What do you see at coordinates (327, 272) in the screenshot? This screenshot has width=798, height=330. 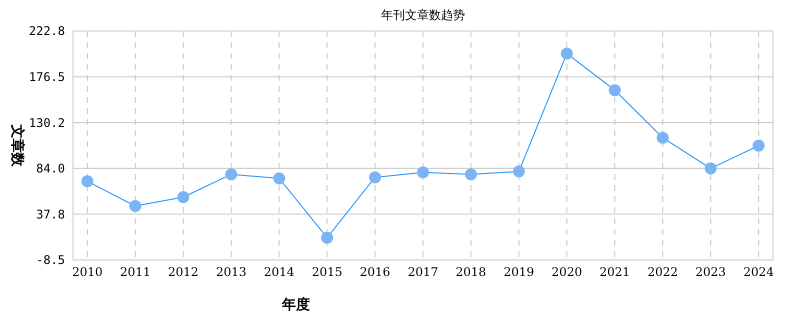 I see `x-tick-label: 2015` at bounding box center [327, 272].